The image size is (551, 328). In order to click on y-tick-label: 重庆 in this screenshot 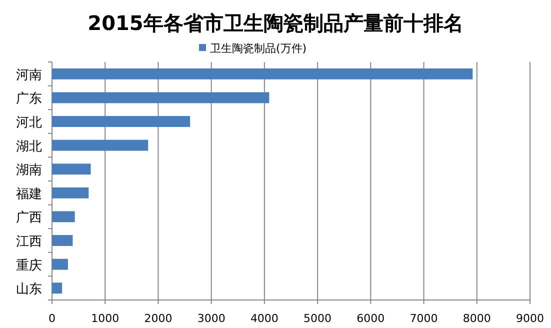, I will do `click(29, 266)`.